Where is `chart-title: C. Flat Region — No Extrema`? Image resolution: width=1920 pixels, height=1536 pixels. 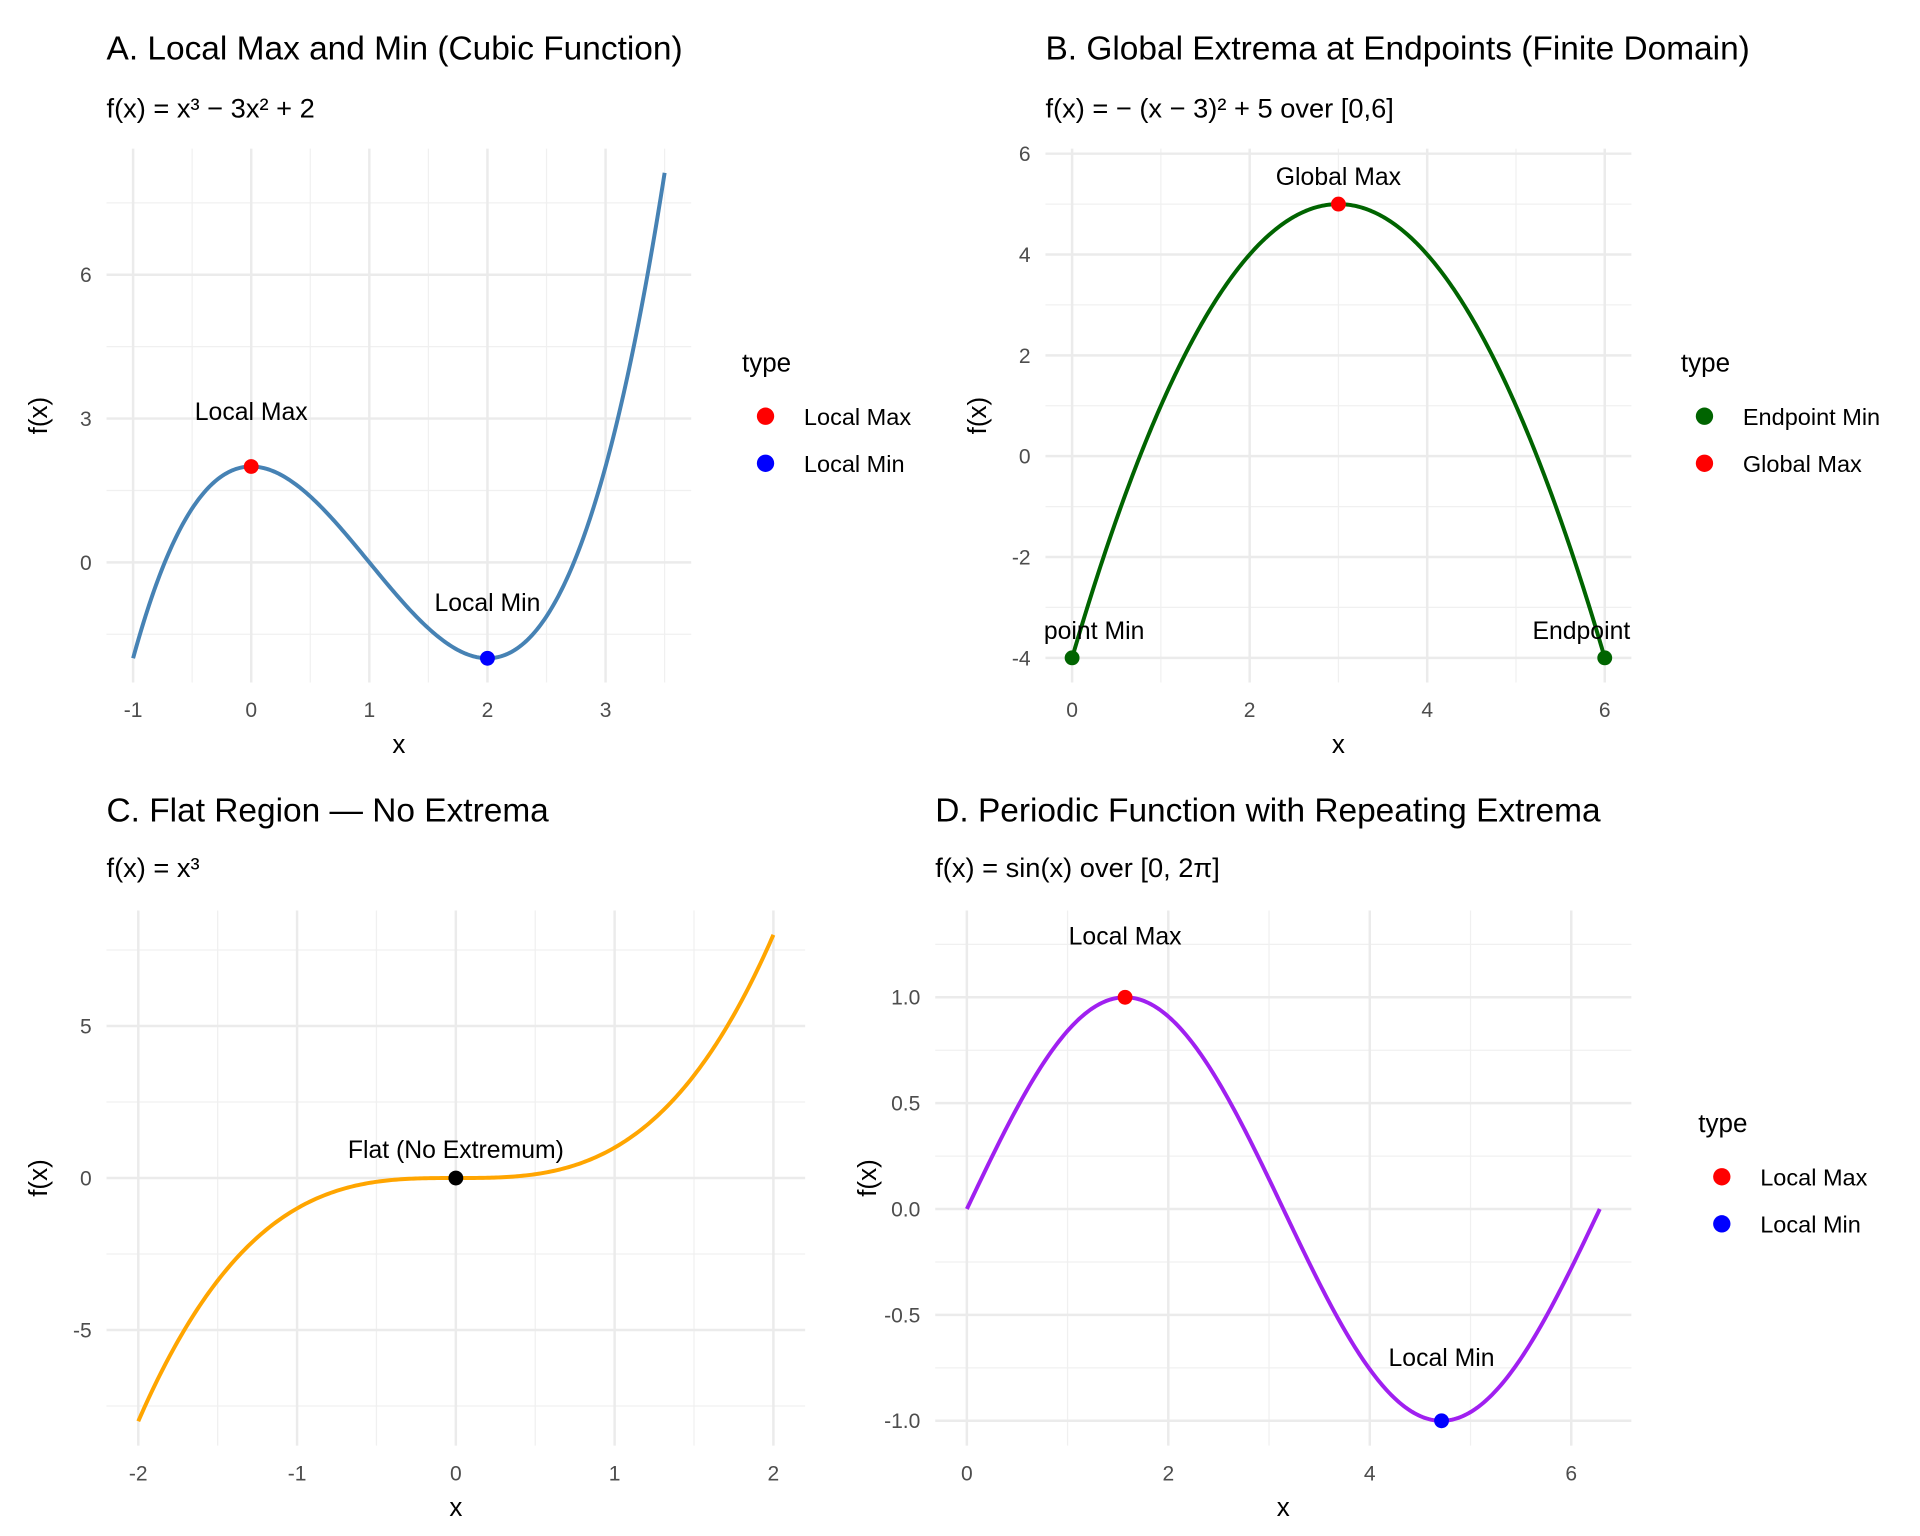
chart-title: C. Flat Region — No Extrema is located at coordinates (328, 810).